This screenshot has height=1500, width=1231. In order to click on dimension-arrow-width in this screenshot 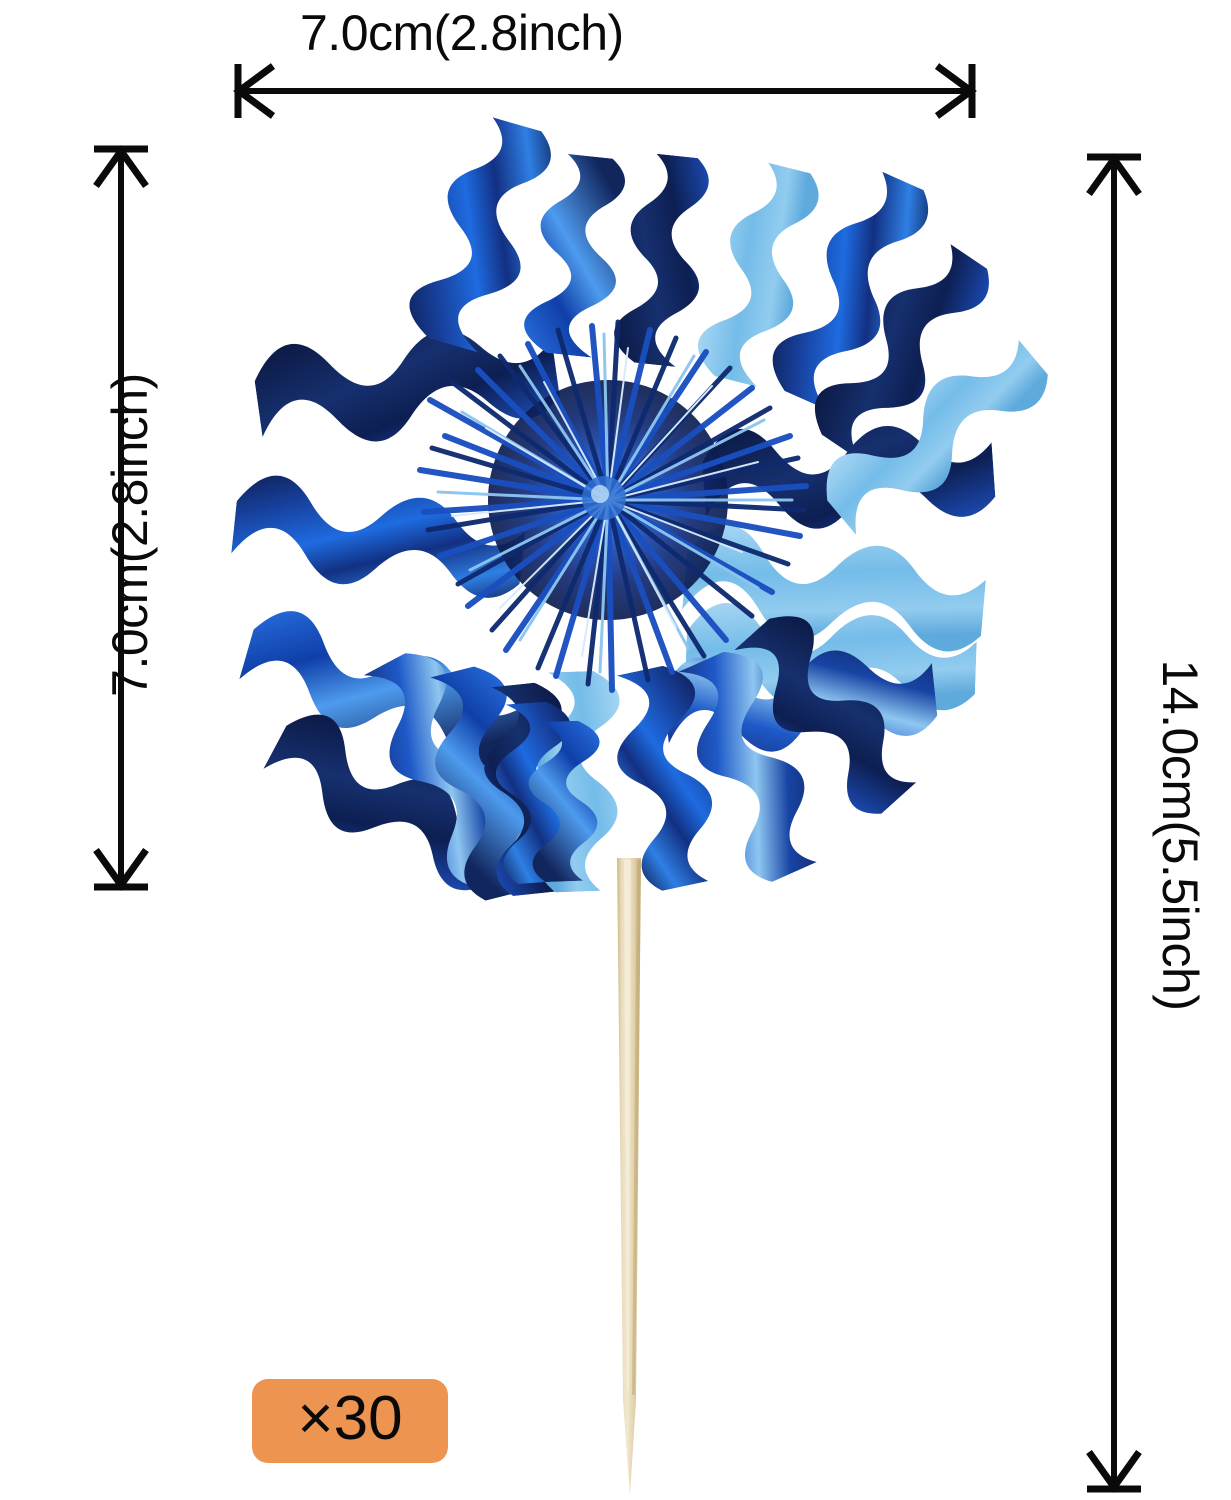, I will do `click(605, 91)`.